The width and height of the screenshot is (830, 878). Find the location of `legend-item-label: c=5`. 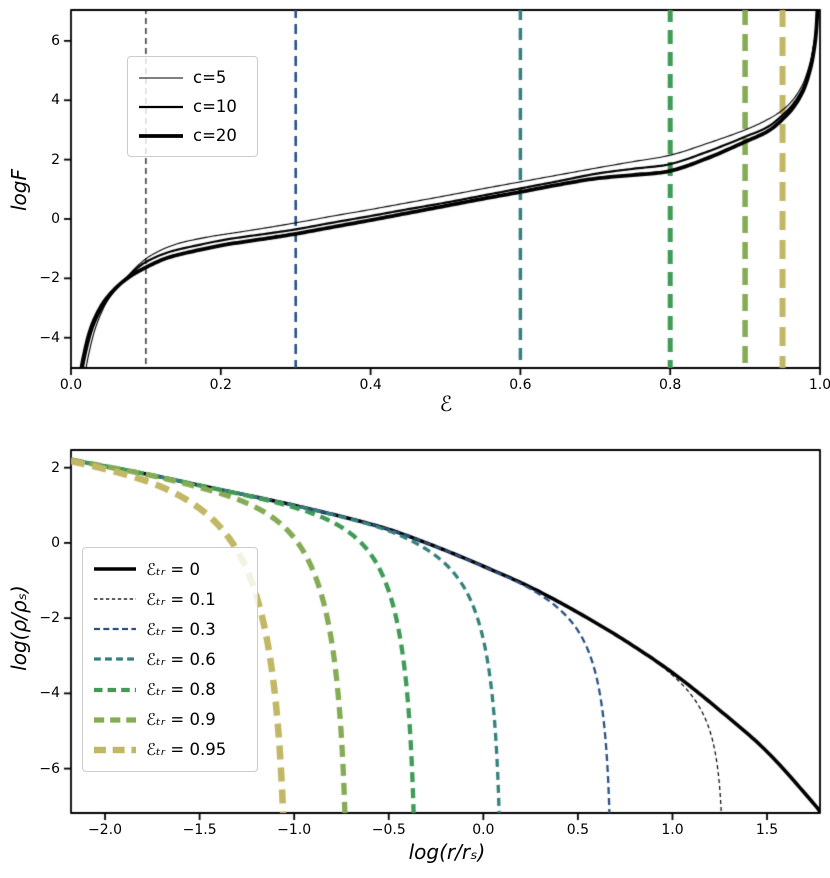

legend-item-label: c=5 is located at coordinates (210, 77).